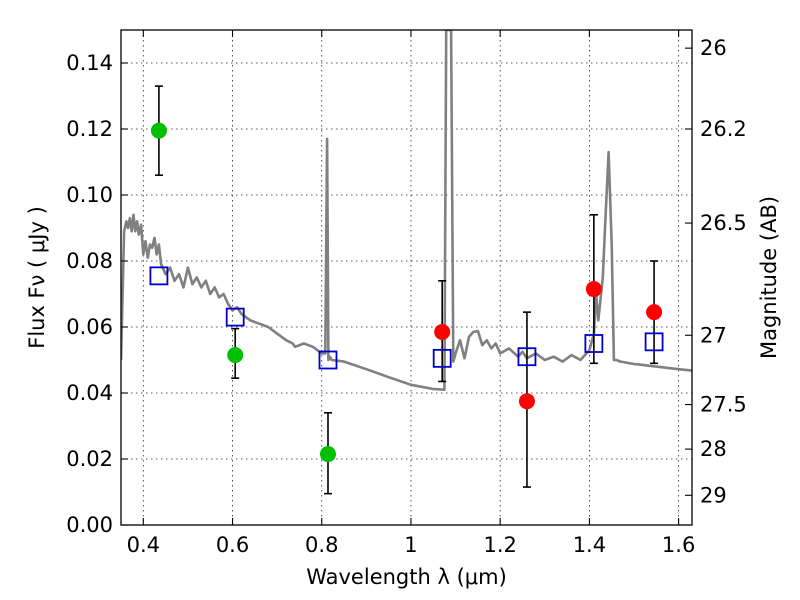 This screenshot has height=600, width=800. Describe the element at coordinates (89, 261) in the screenshot. I see `y-tick-label: 0.08` at that location.